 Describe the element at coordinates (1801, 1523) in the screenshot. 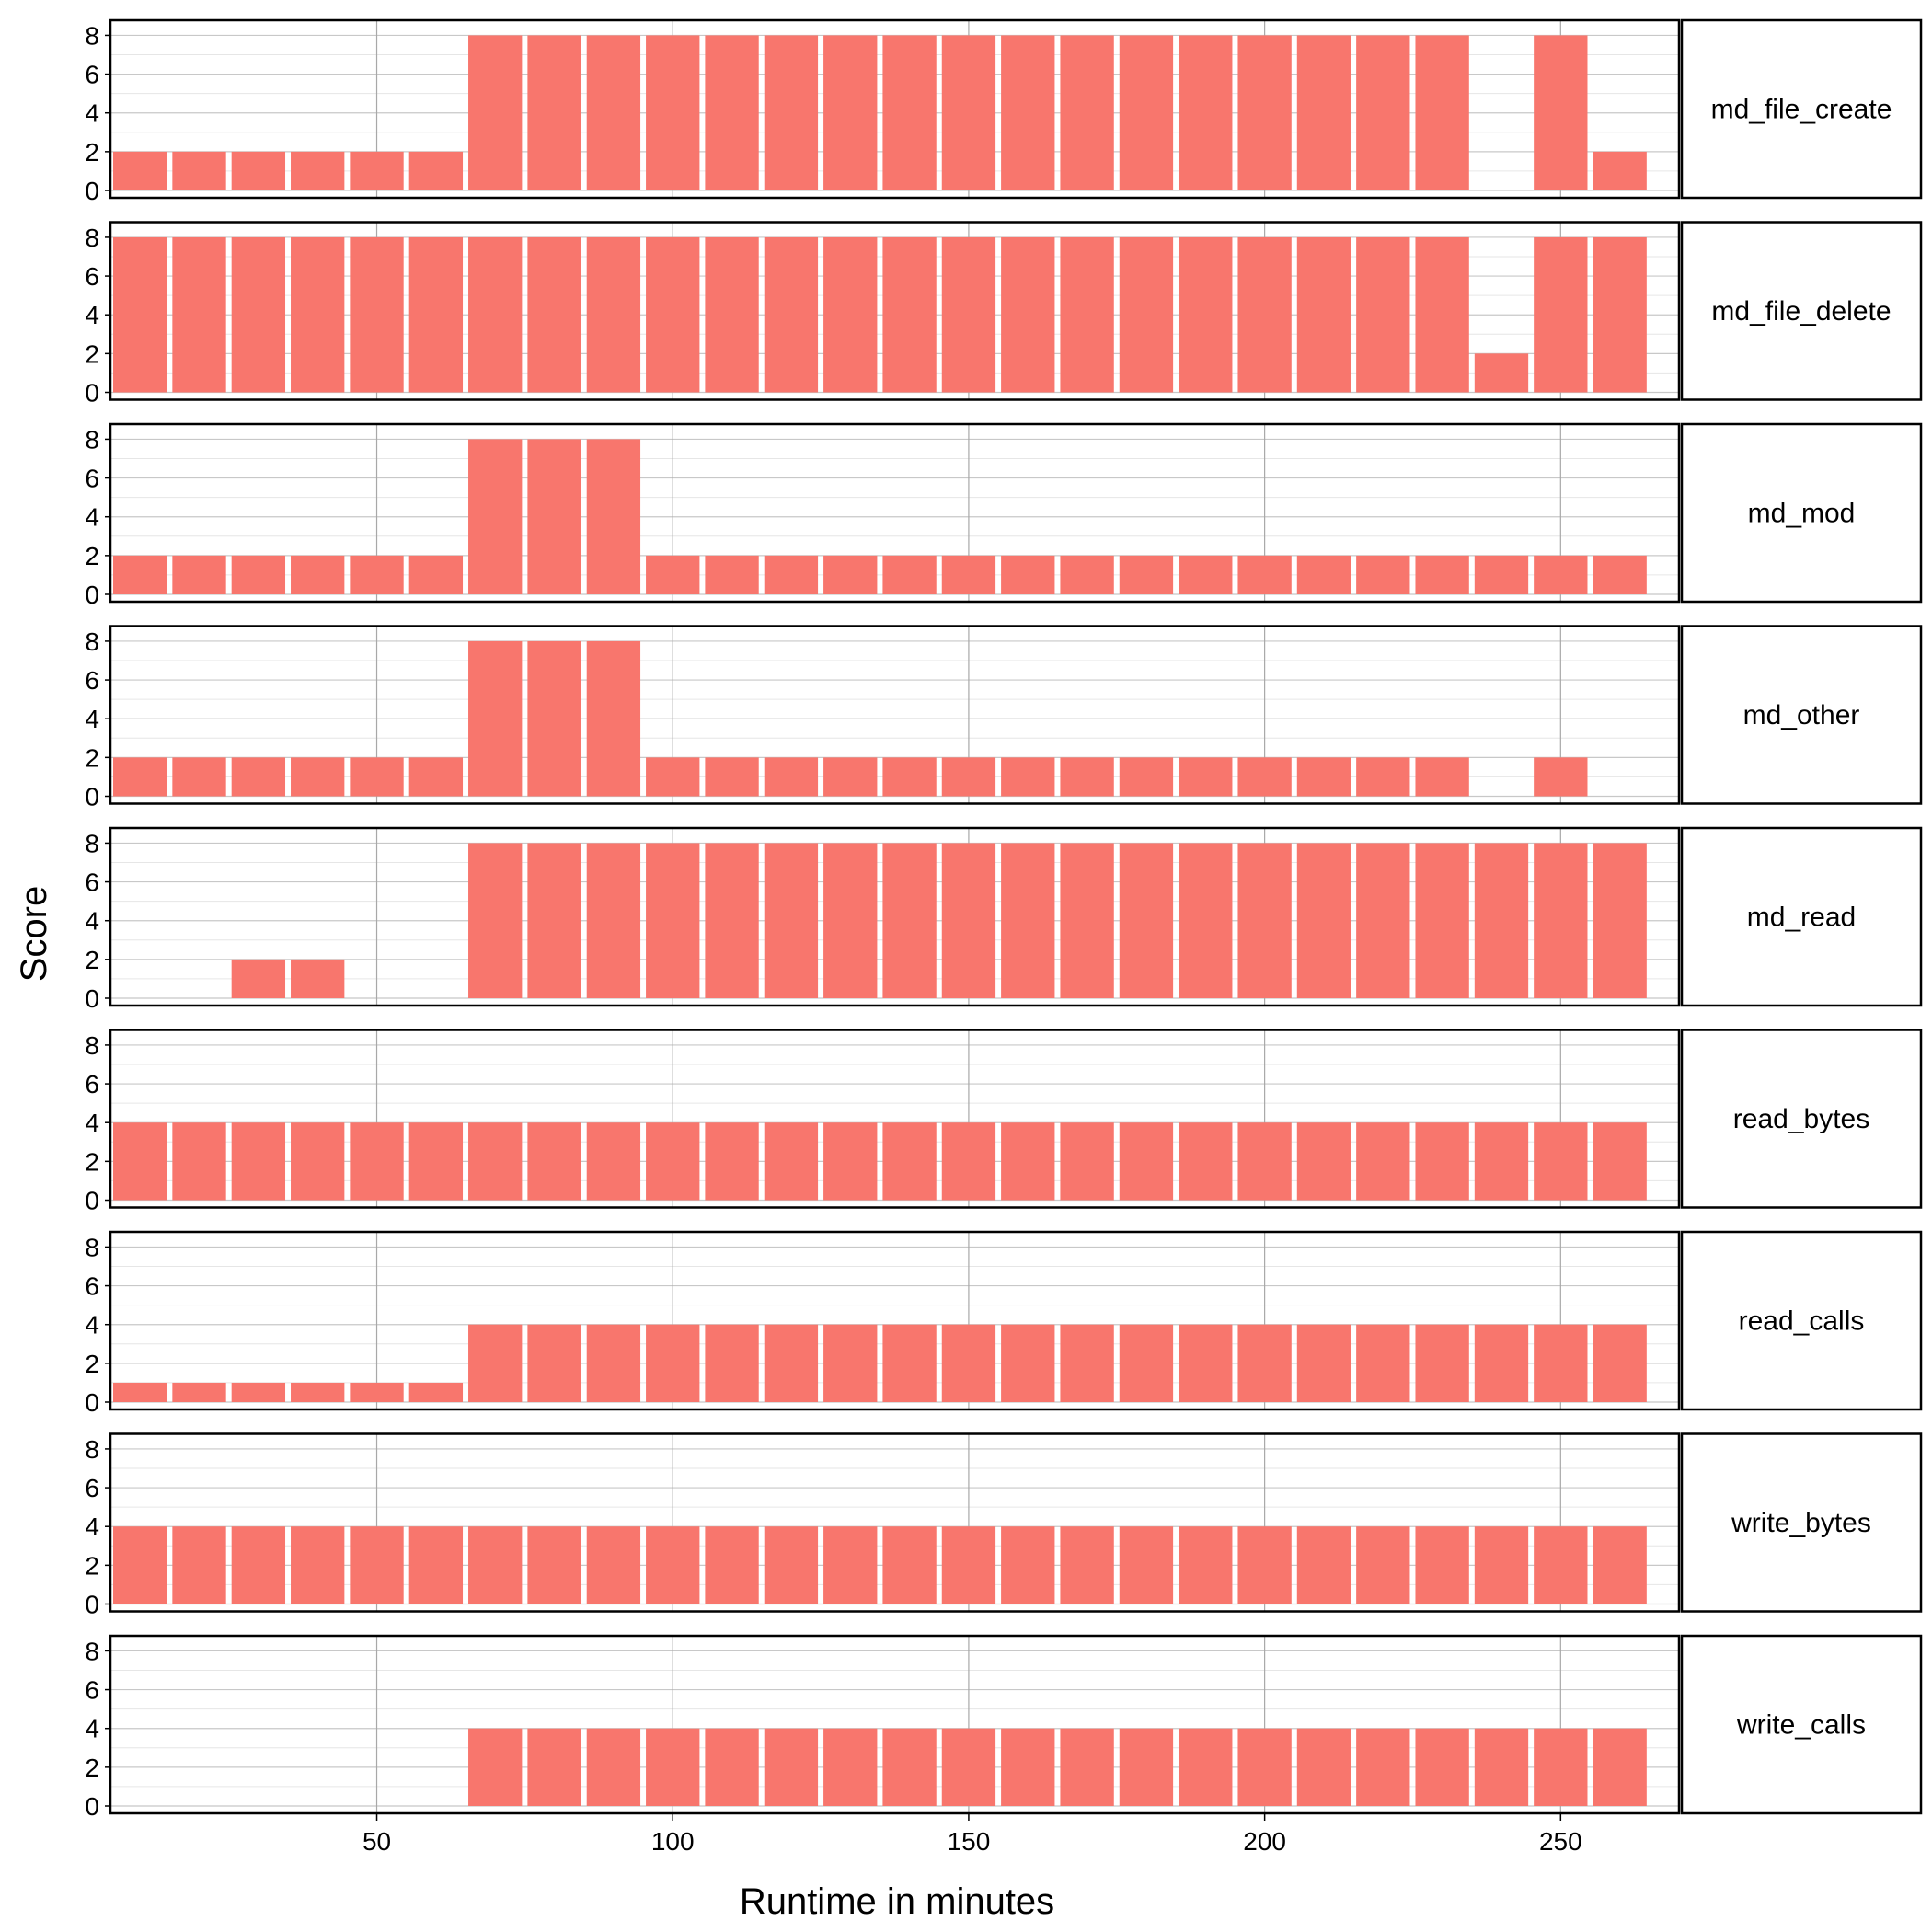

I see `facet-strip-label: write_bytes` at that location.